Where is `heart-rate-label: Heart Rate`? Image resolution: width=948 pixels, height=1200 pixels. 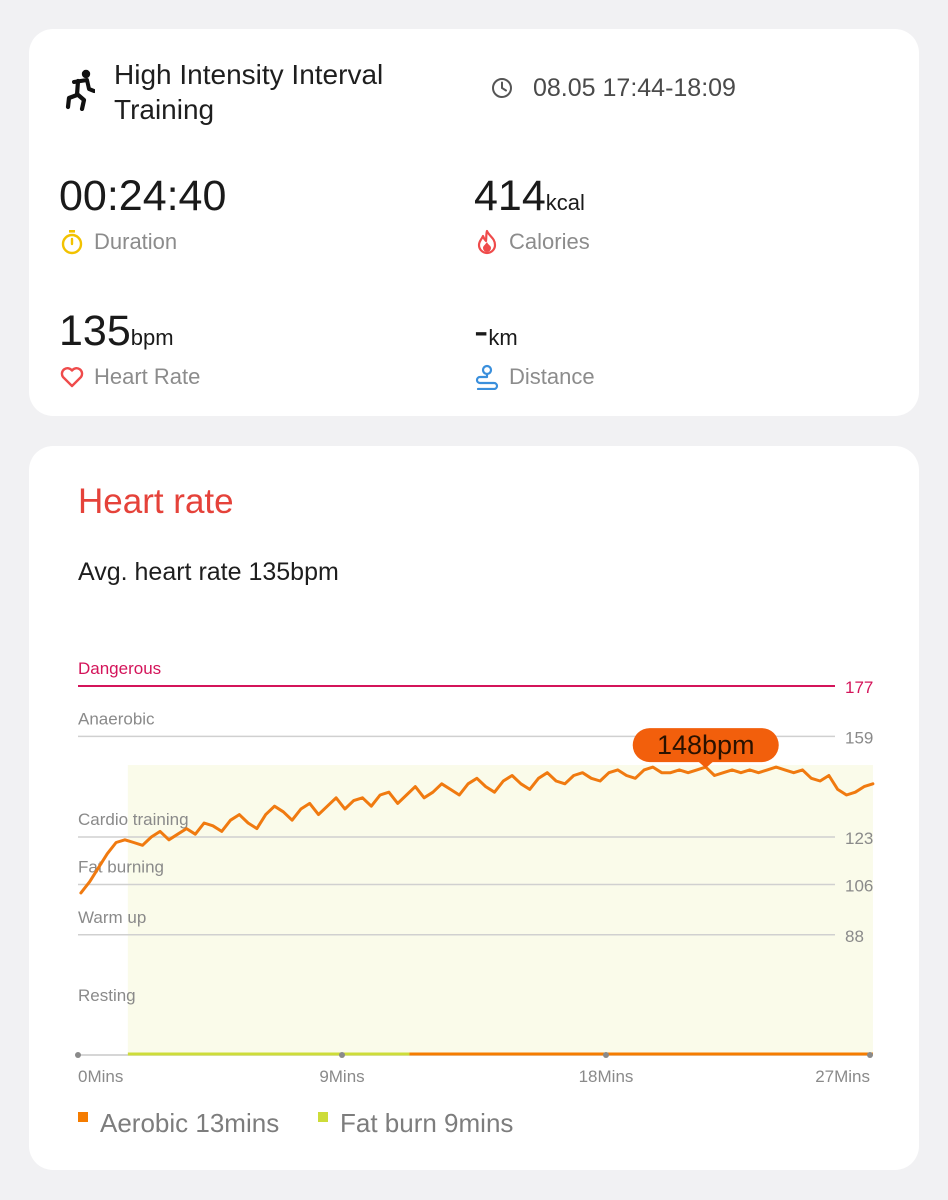 heart-rate-label: Heart Rate is located at coordinates (147, 376).